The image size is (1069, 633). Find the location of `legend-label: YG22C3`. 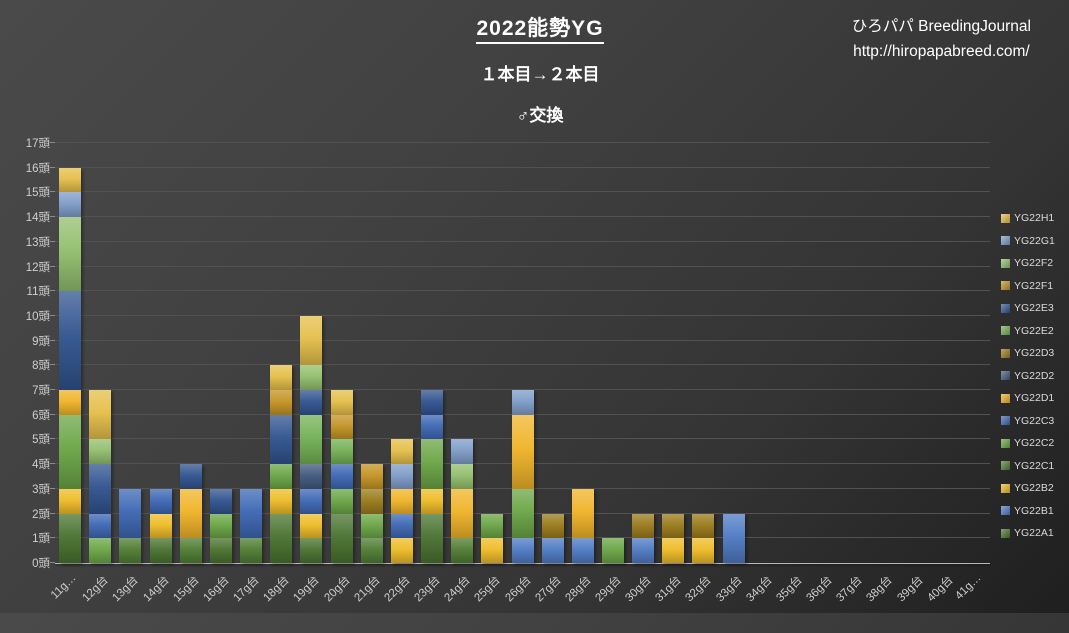

legend-label: YG22C3 is located at coordinates (1034, 420).